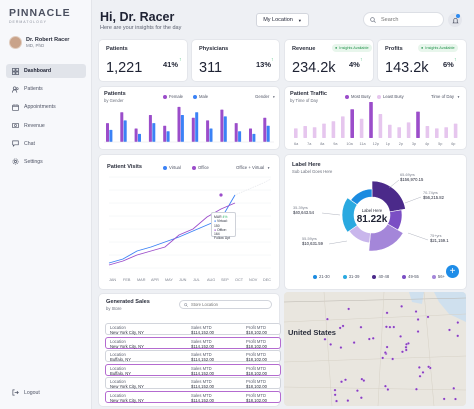  I want to click on nav-label: Settings, so click(33, 161).